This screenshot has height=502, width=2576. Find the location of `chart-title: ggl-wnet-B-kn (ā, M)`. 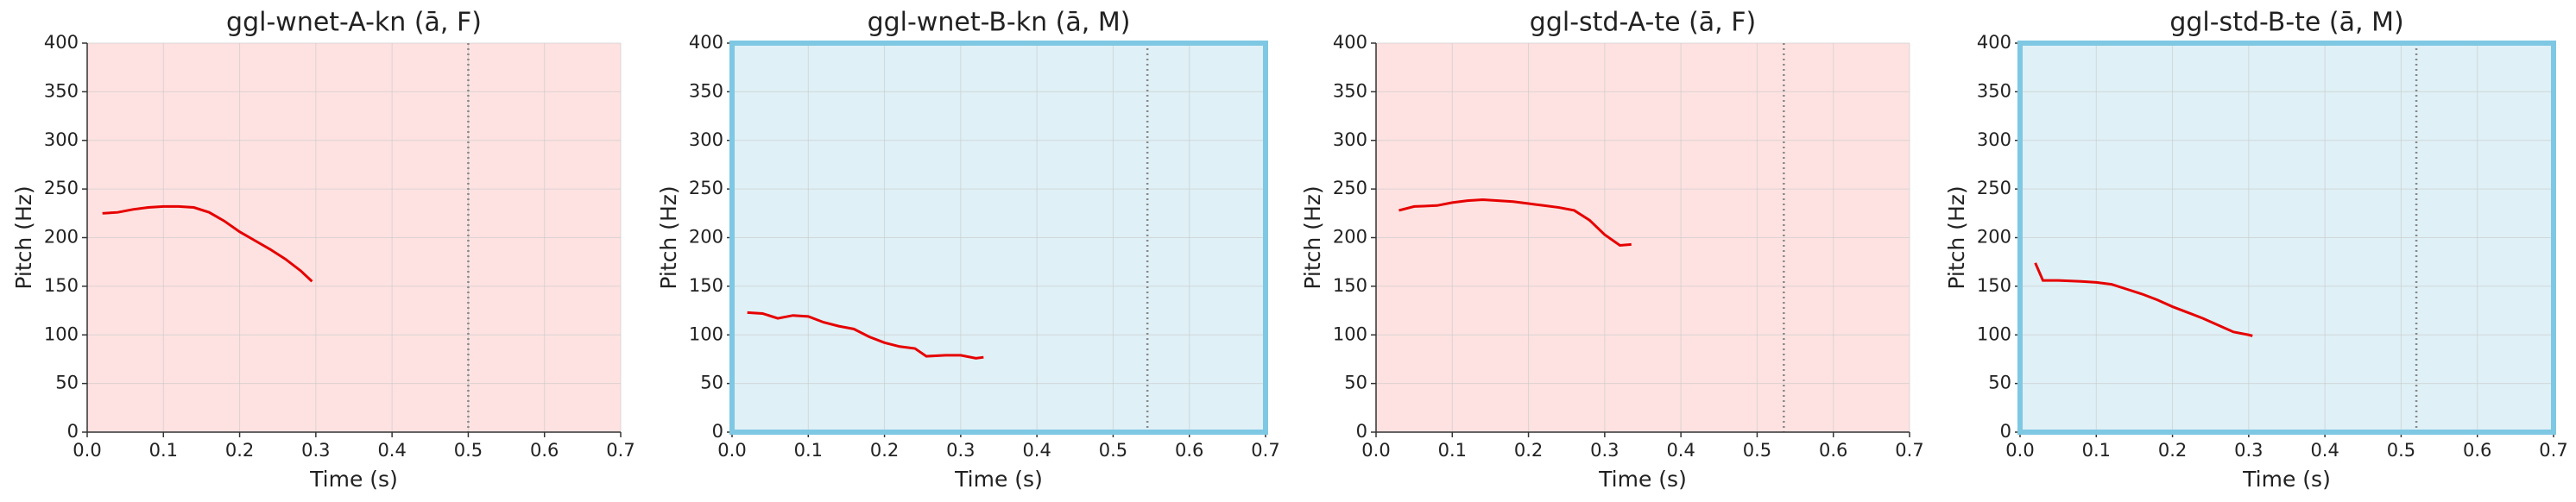

chart-title: ggl-wnet-B-kn (ā, M) is located at coordinates (999, 23).